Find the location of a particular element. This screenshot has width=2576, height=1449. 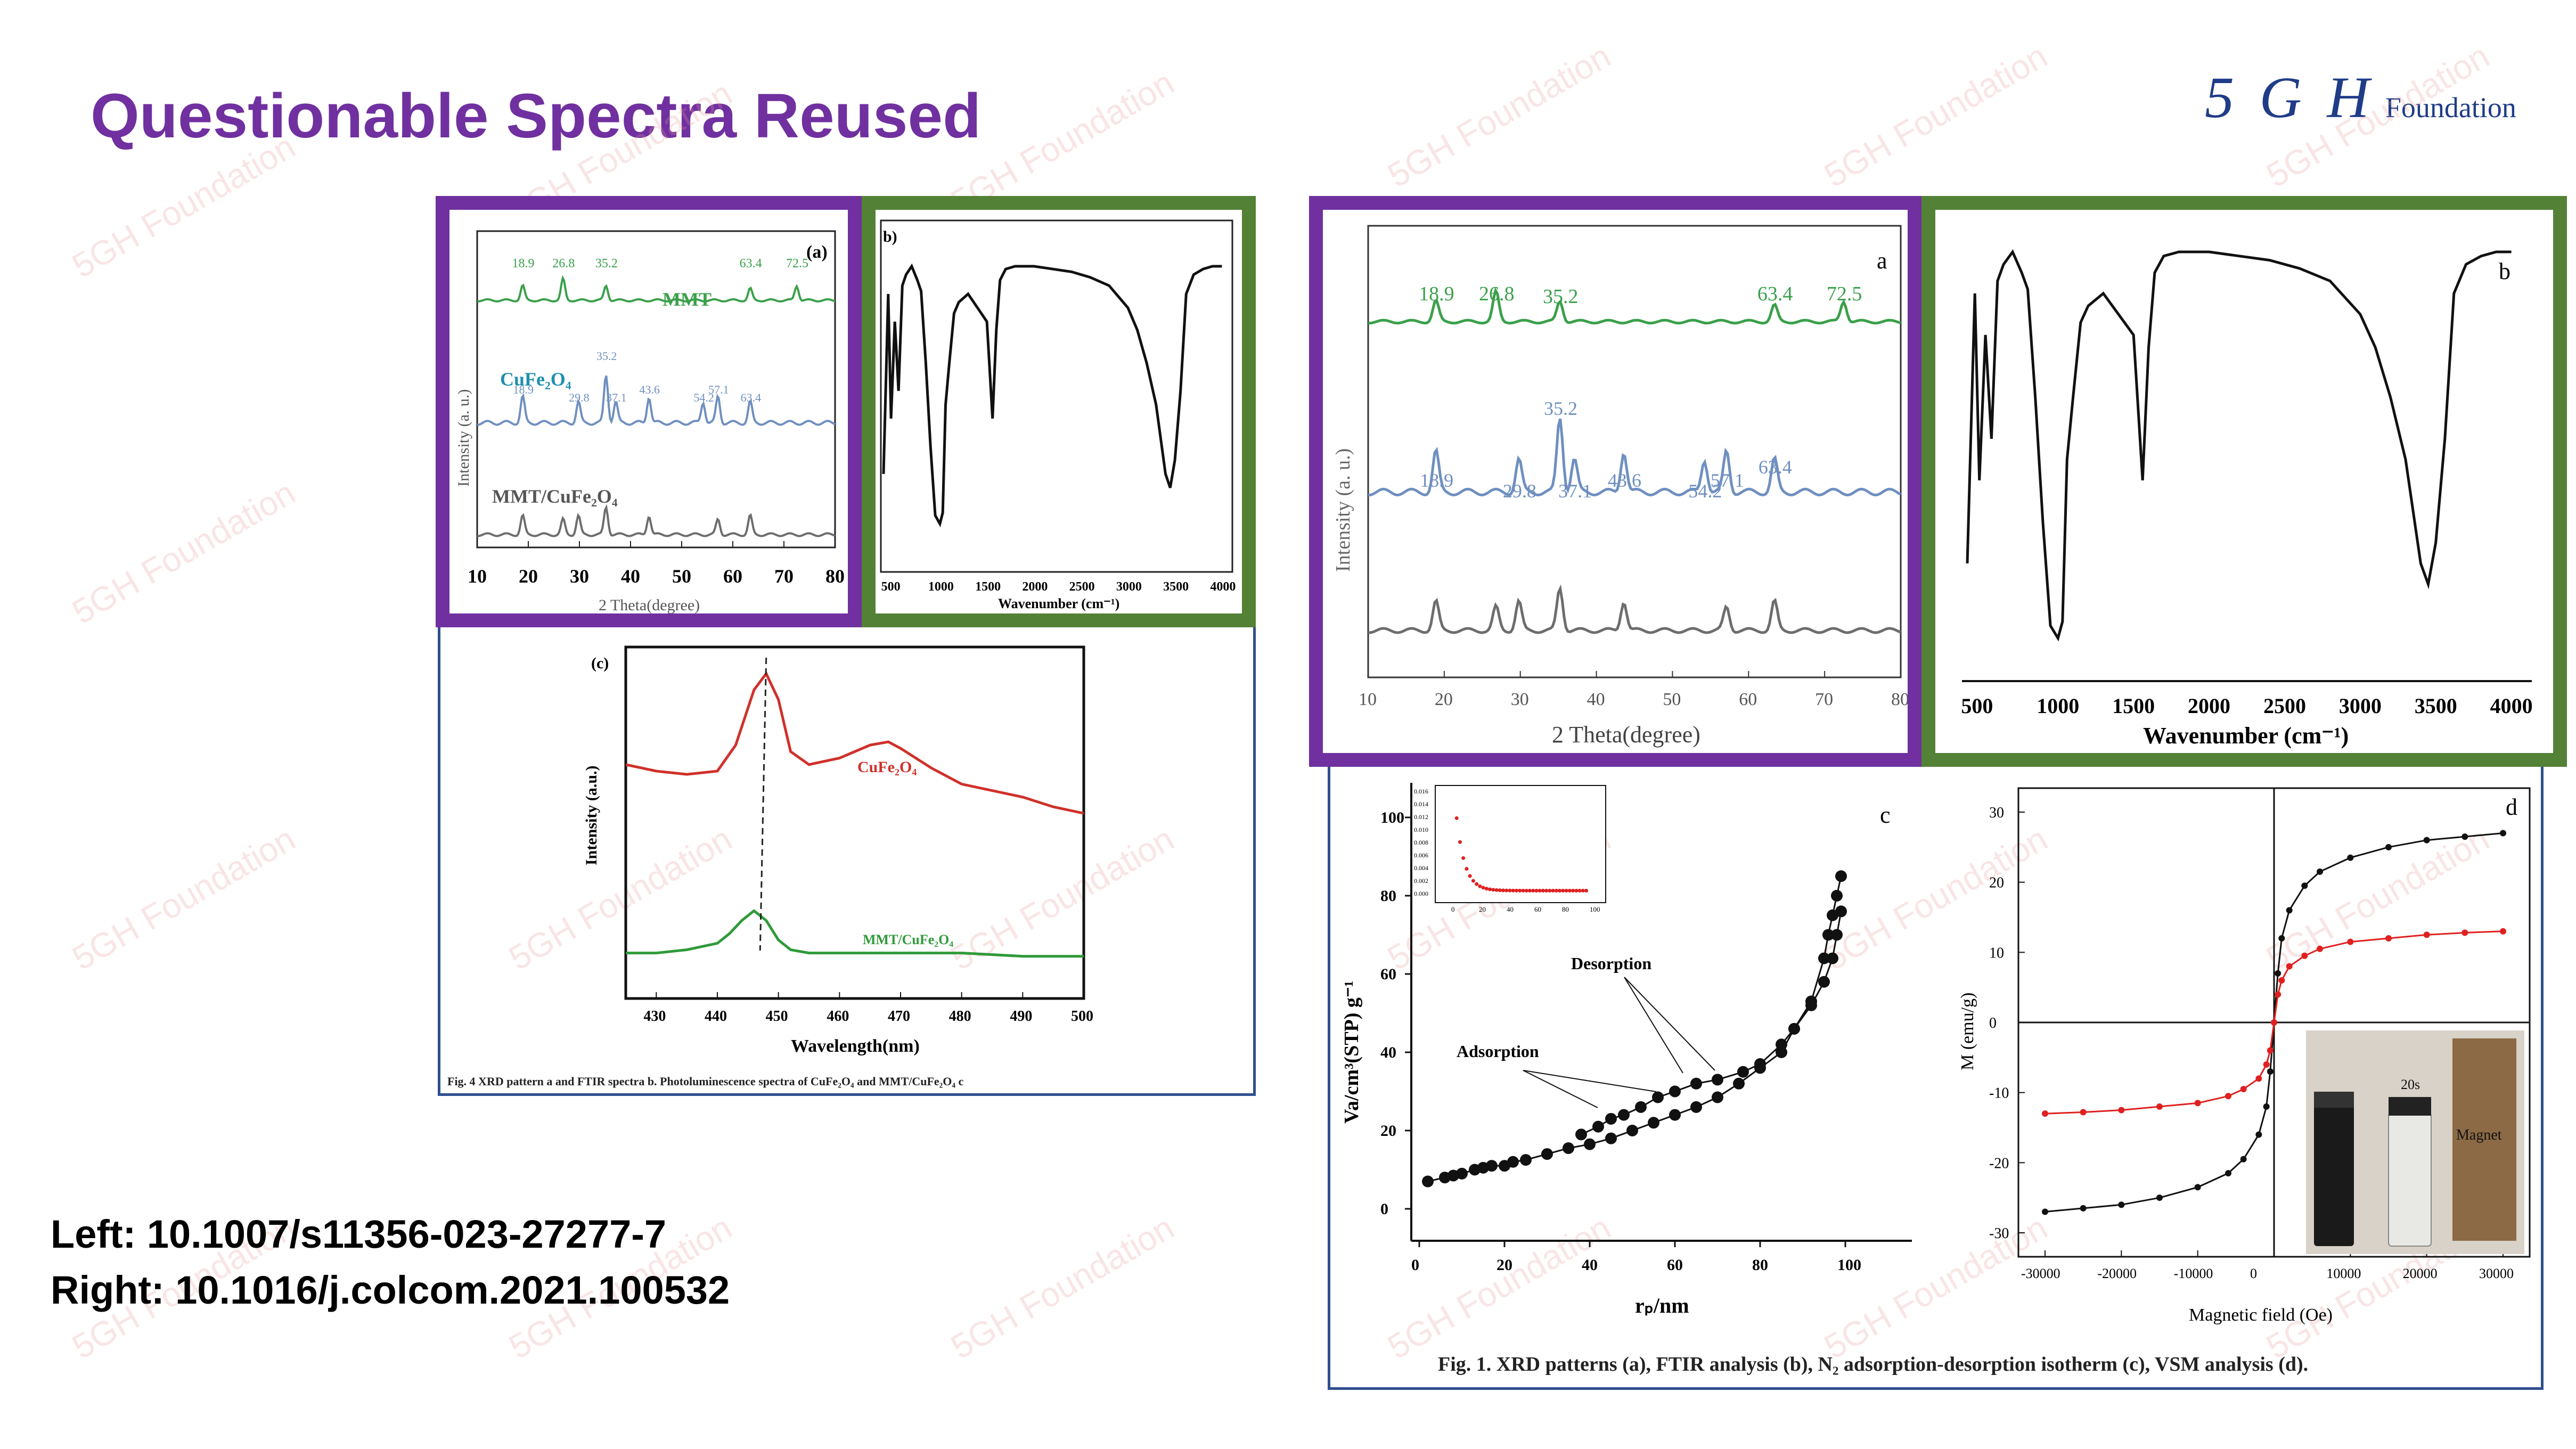

inset-tick-label: 40 is located at coordinates (1510, 909).